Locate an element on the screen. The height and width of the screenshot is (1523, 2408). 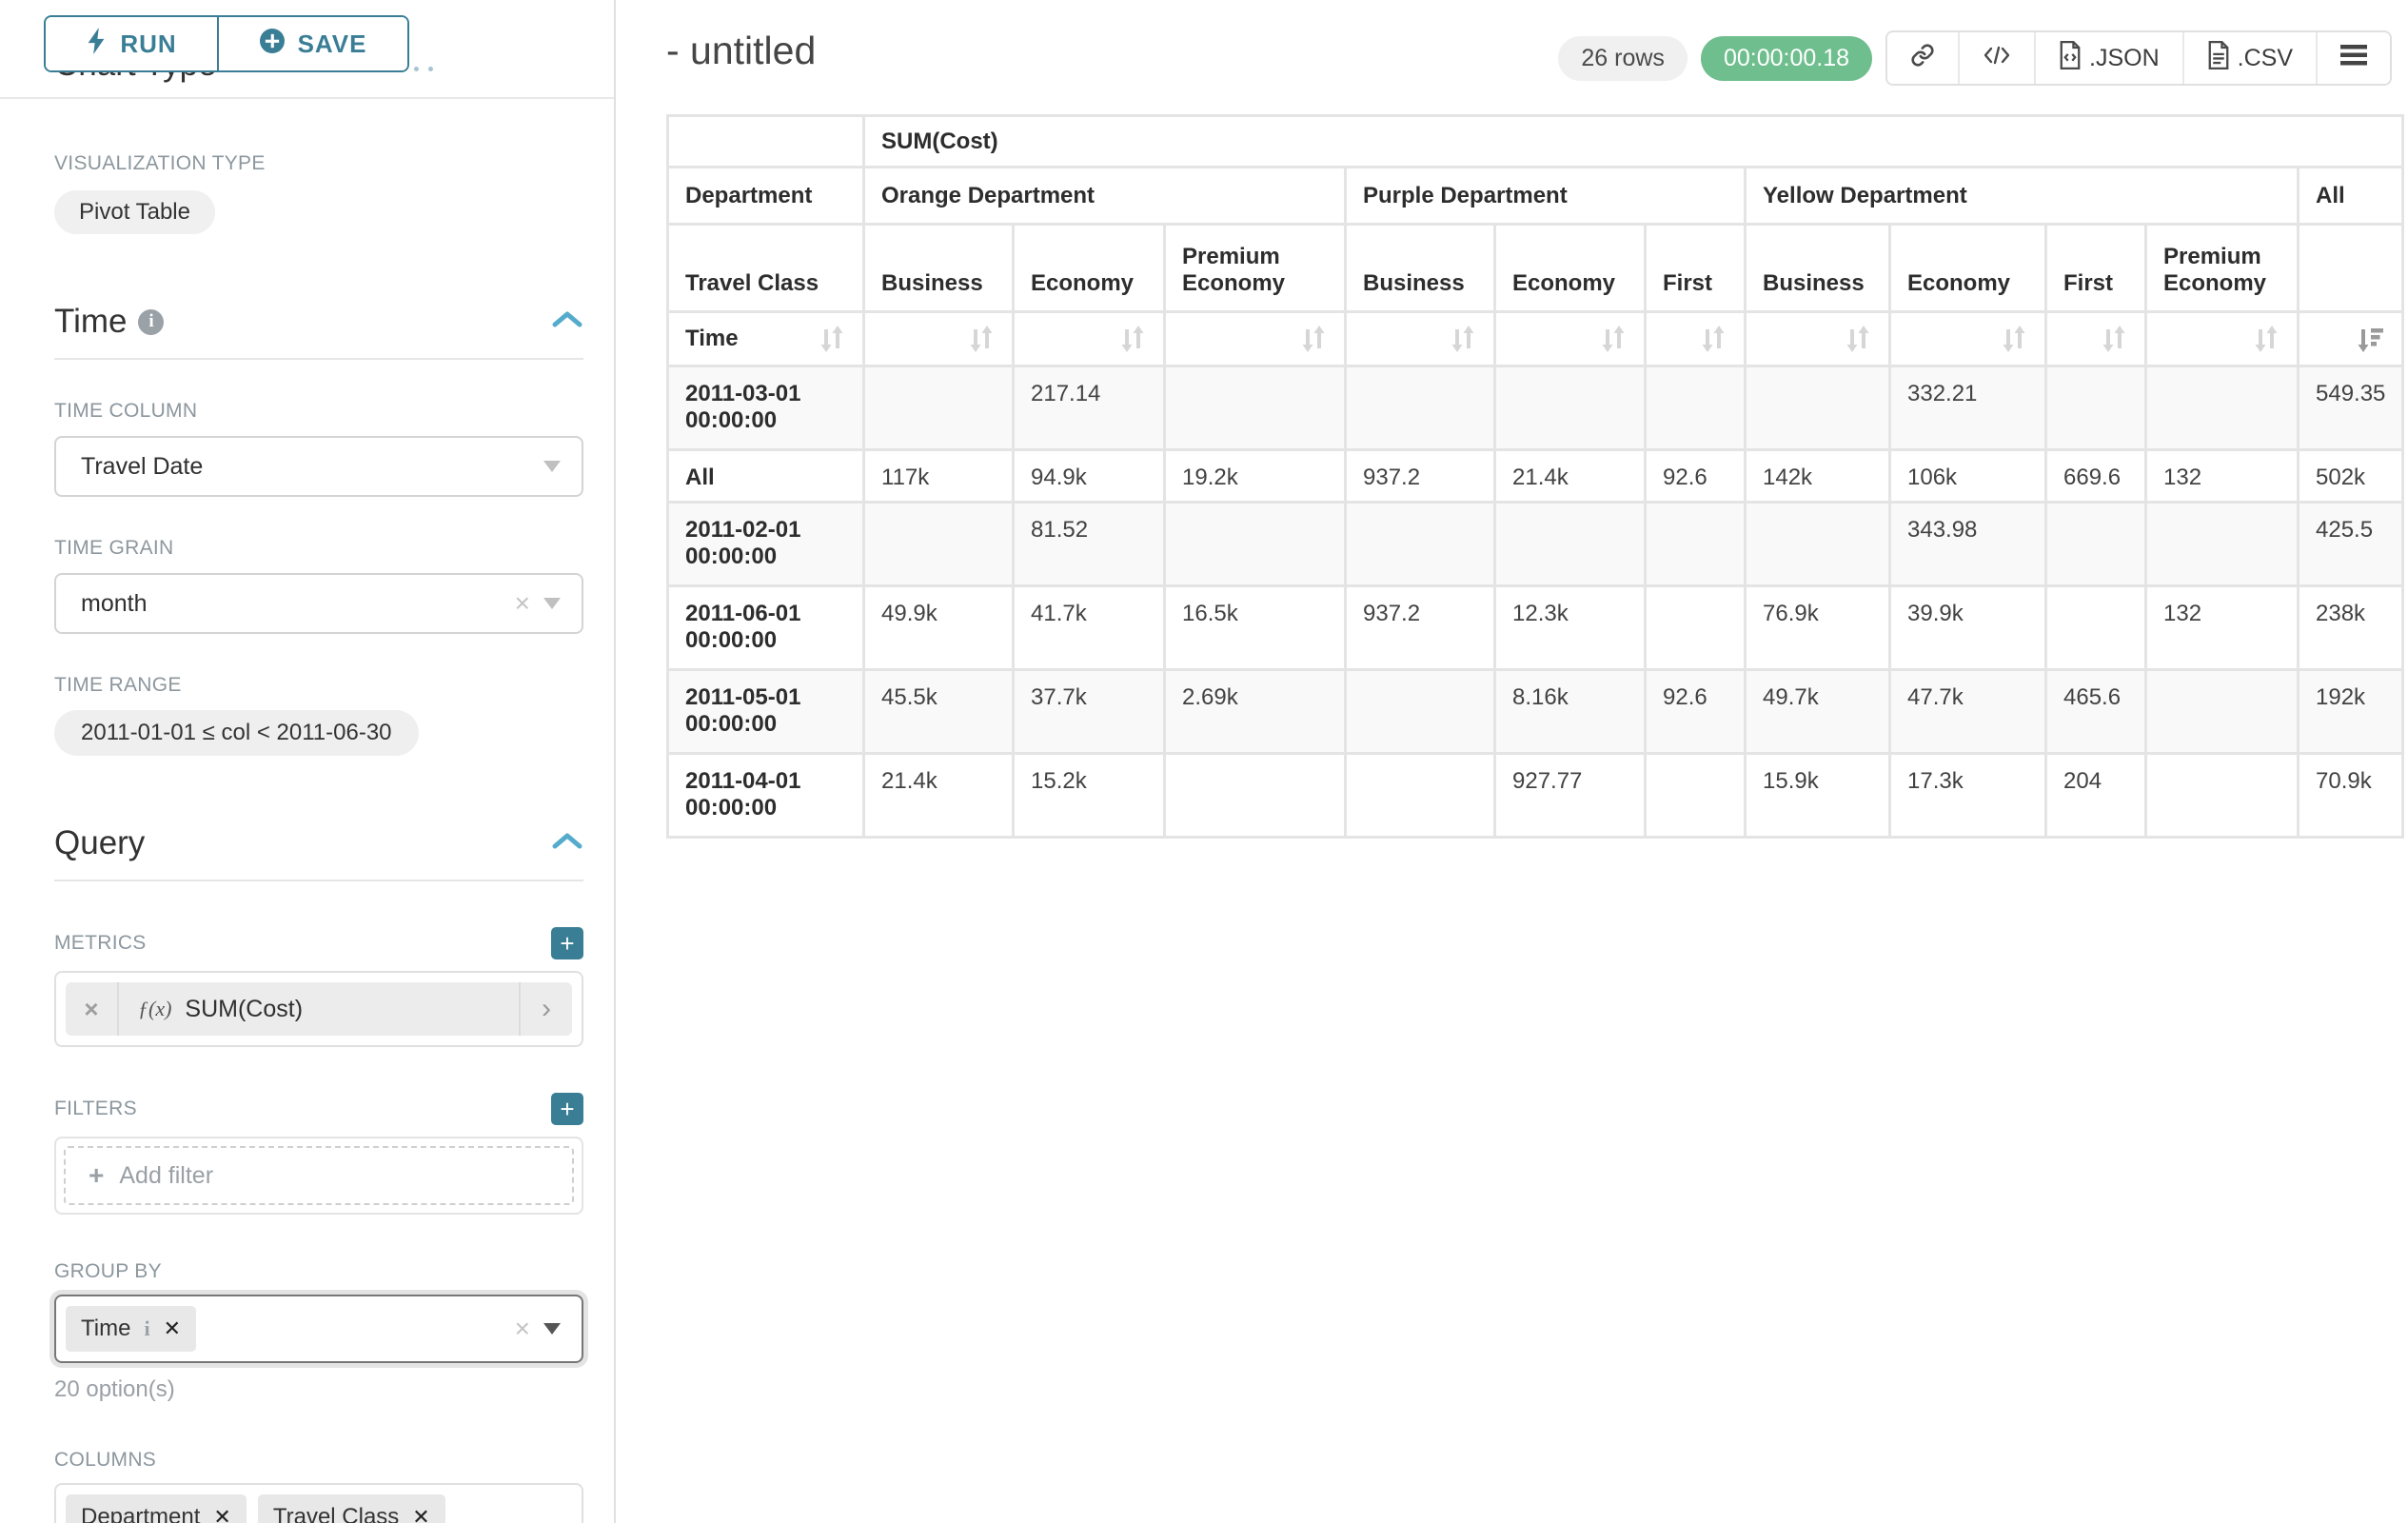
time-range-pill: 2011-01-01 ≤ col < 2011-06-30 is located at coordinates (236, 733).